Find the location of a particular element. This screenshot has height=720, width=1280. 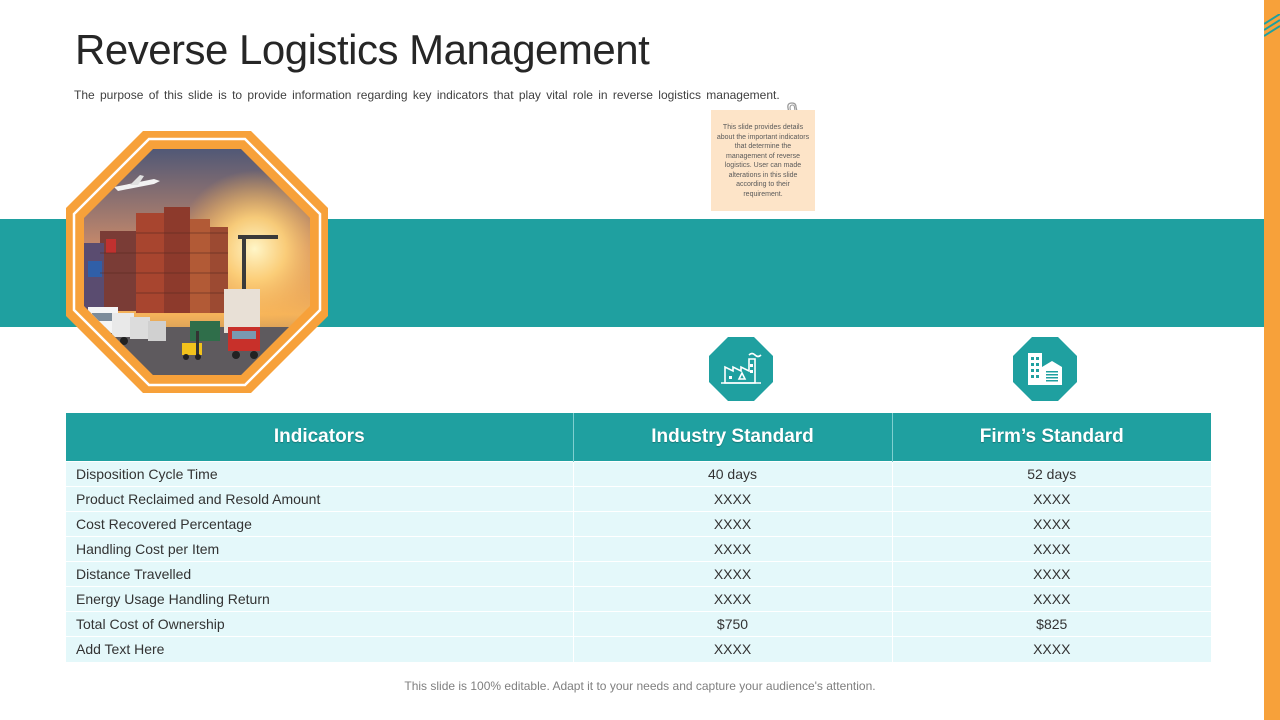

indicator-cell: Add Text Here is located at coordinates (320, 649).